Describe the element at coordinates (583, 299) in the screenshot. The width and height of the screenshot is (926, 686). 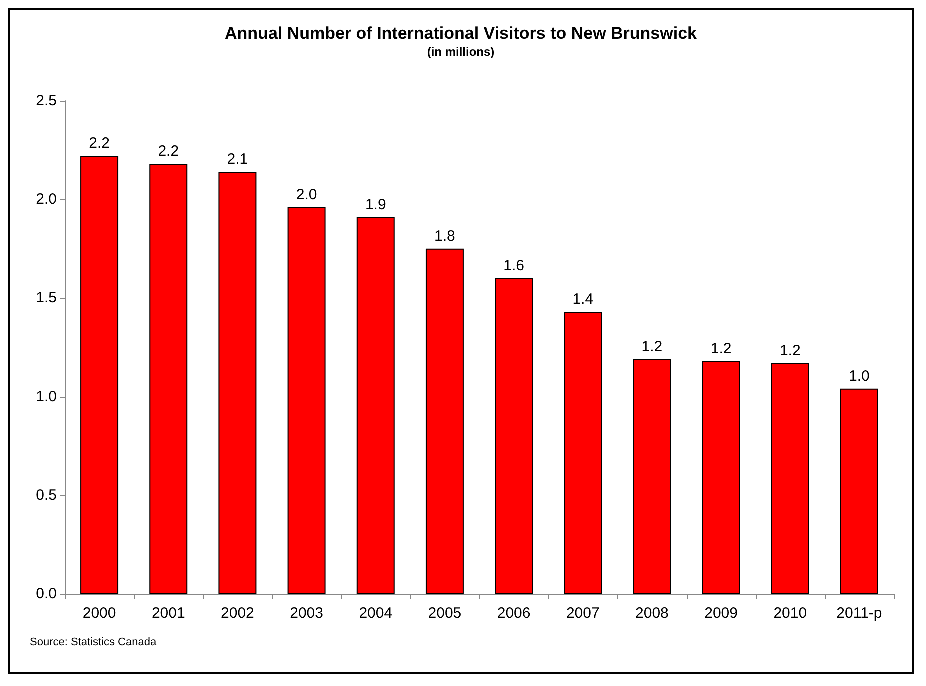
I see `data-label: 1.4` at that location.